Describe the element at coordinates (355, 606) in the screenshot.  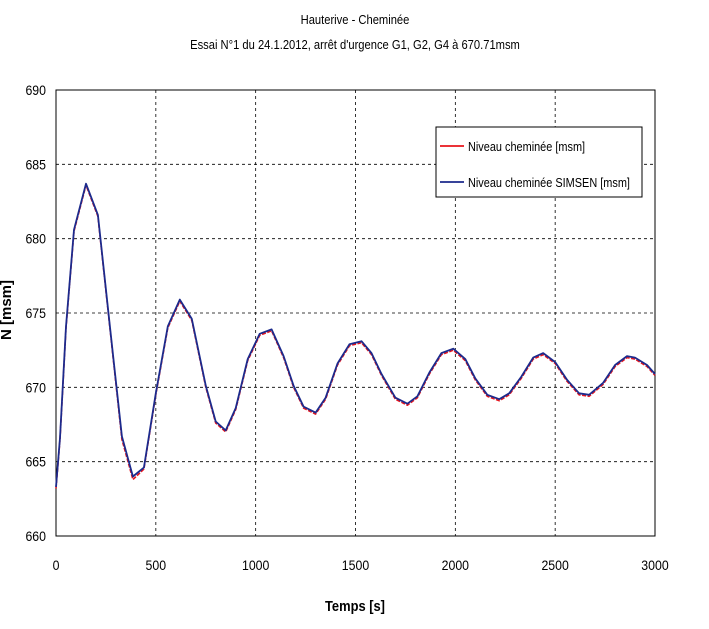
I see `x-axis-label: Temps [s]` at that location.